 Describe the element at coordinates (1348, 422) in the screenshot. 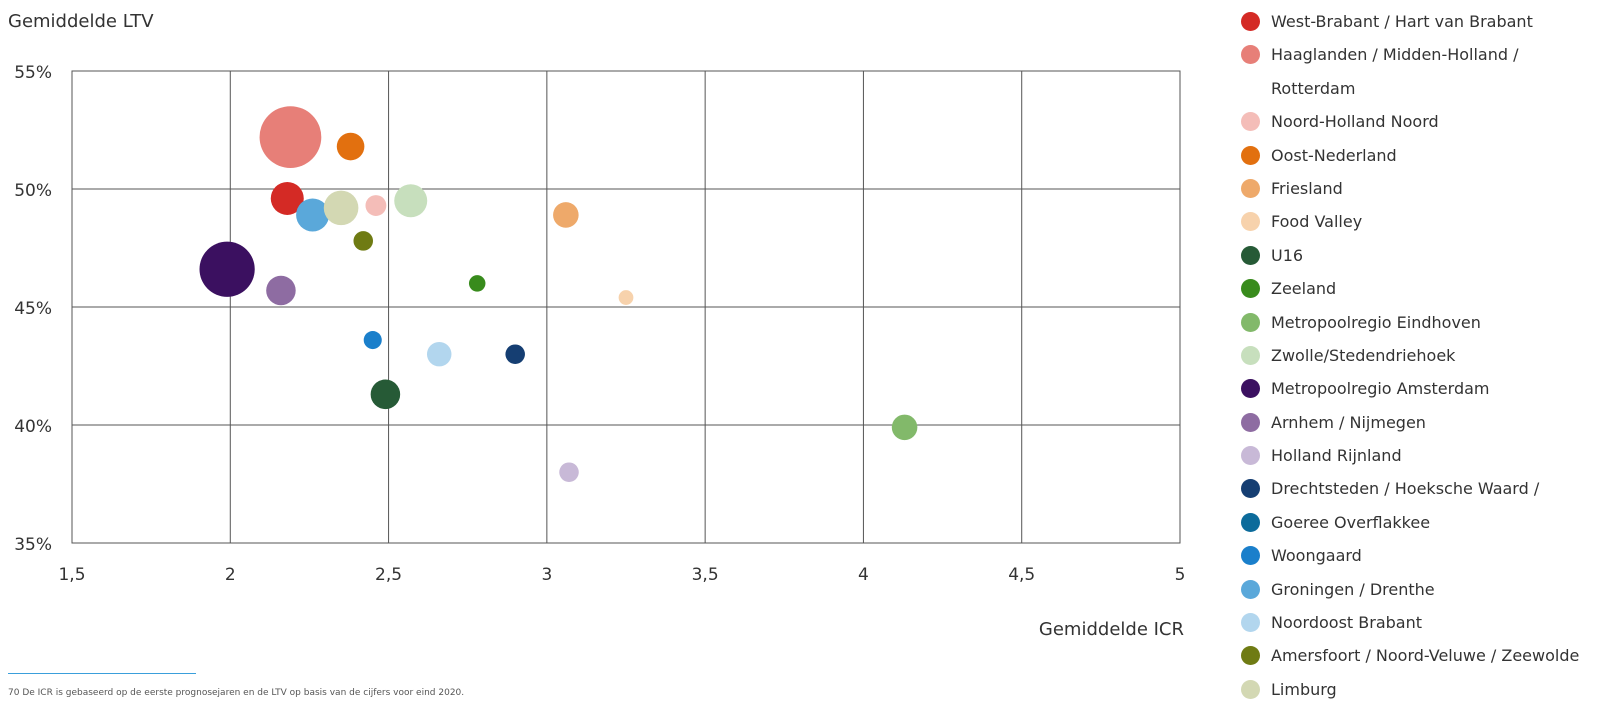

I see `legend-label: Arnhem / Nijmegen` at that location.